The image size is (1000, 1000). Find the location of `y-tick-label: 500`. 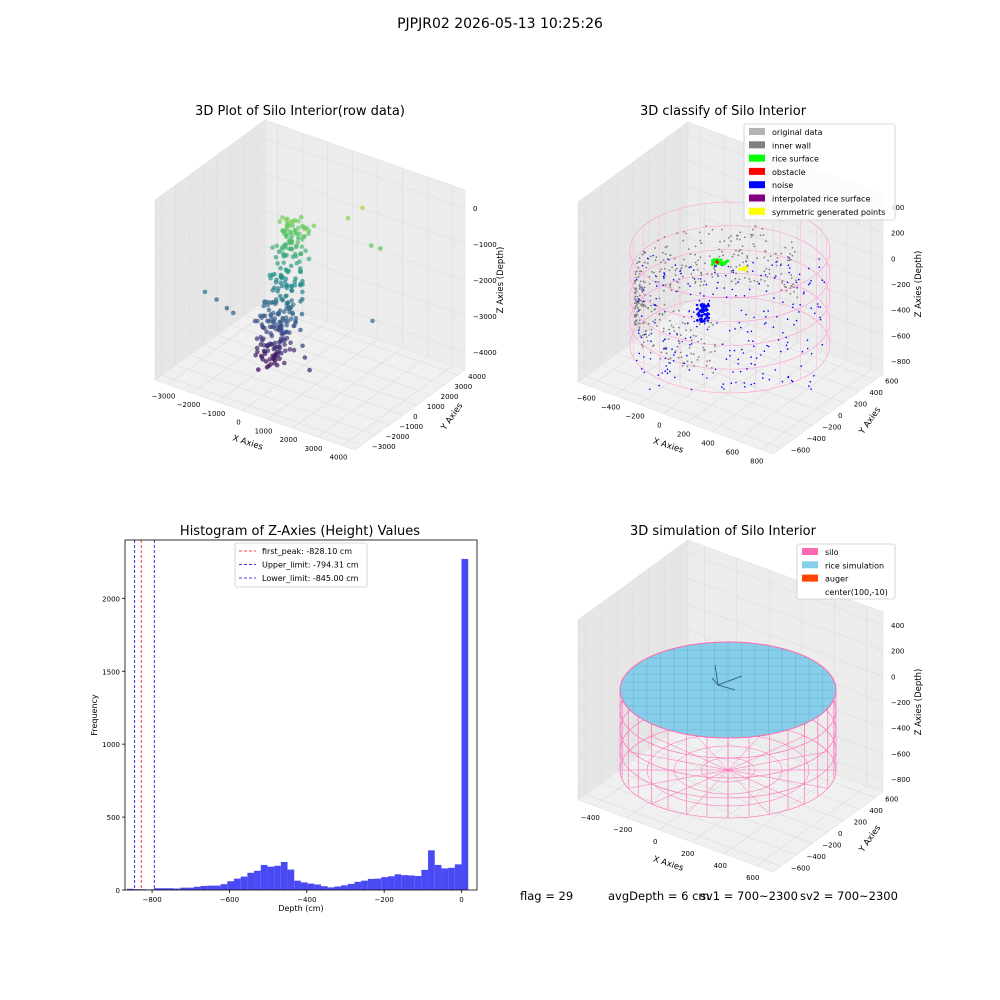

y-tick-label: 500 is located at coordinates (113, 818).